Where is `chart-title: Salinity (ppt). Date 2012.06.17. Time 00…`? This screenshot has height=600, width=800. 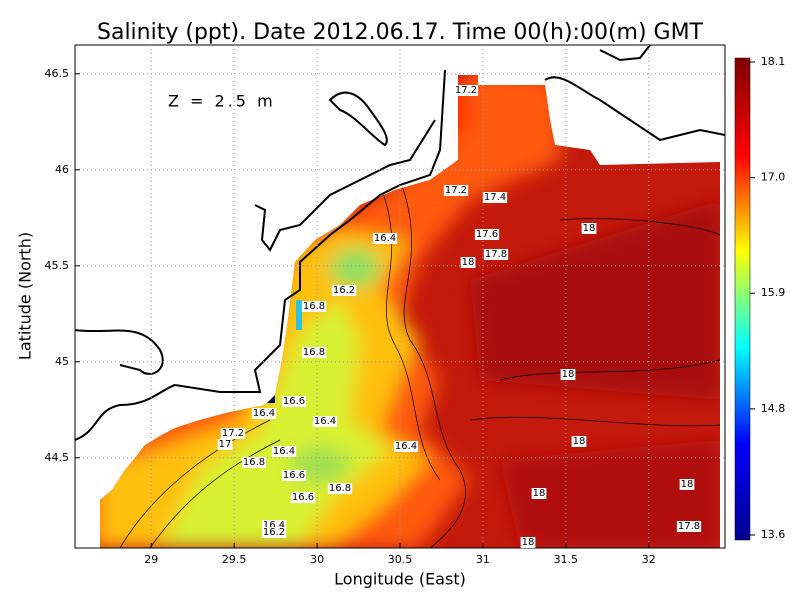 chart-title: Salinity (ppt). Date 2012.06.17. Time 00… is located at coordinates (400, 32).